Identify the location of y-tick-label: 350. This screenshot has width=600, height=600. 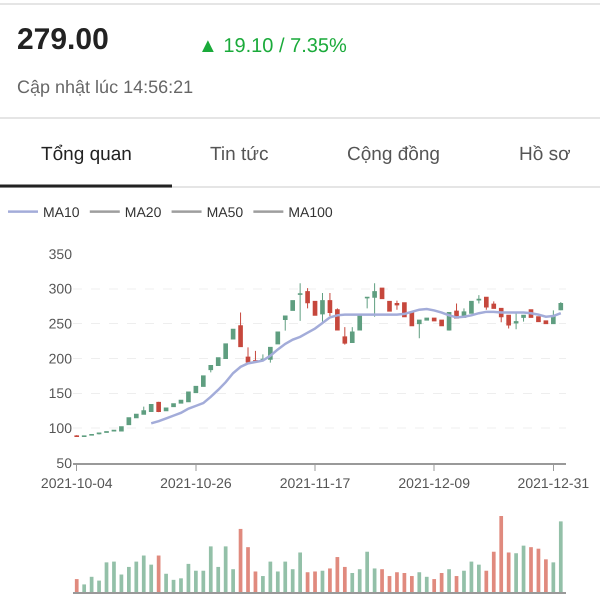
(60, 254).